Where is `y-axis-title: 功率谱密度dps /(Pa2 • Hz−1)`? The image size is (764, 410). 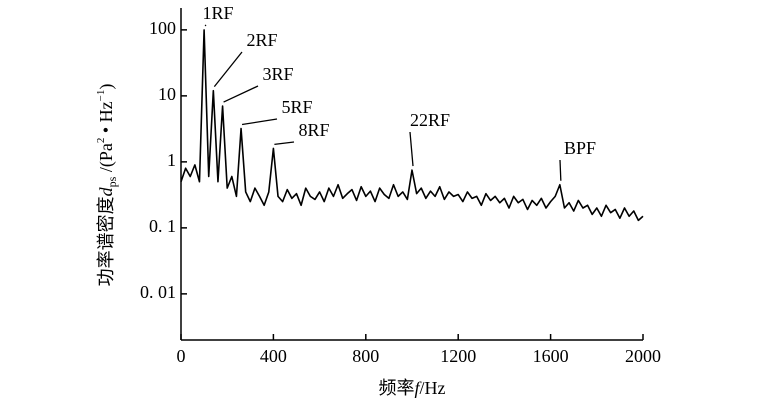
y-axis-title: 功率谱密度dps /(Pa2 • Hz−1) is located at coordinates (107, 185).